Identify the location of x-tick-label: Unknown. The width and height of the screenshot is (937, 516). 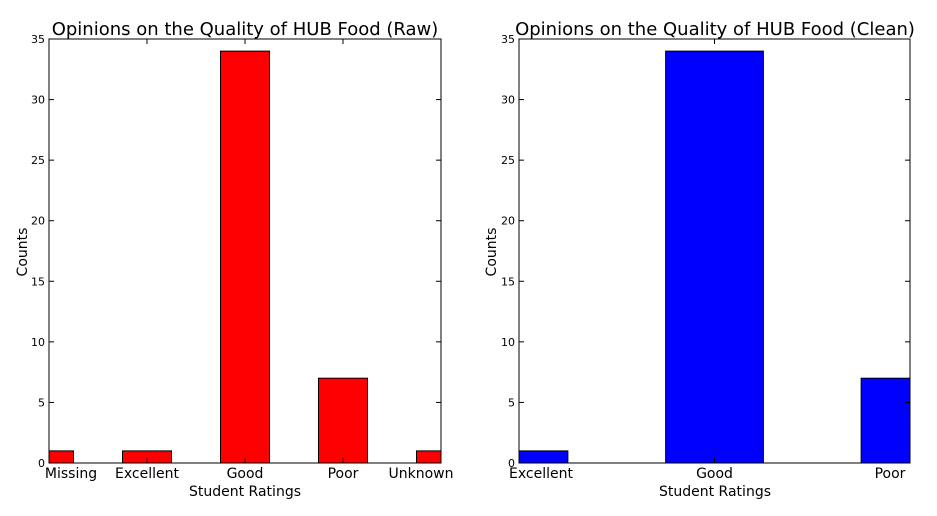
(421, 474).